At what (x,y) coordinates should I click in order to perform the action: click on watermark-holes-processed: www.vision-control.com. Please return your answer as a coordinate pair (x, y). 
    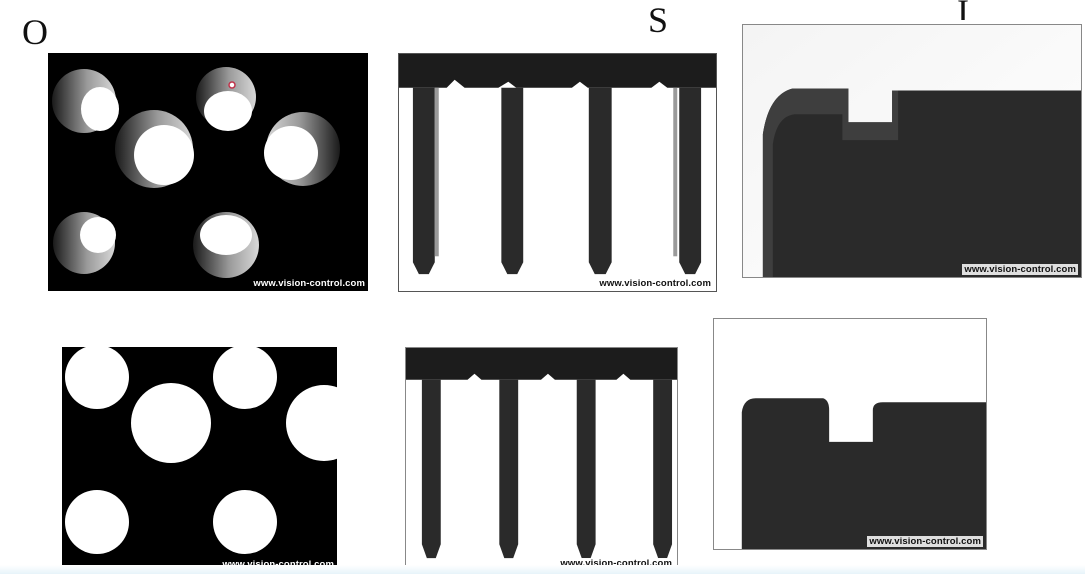
    Looking at the image, I should click on (278, 564).